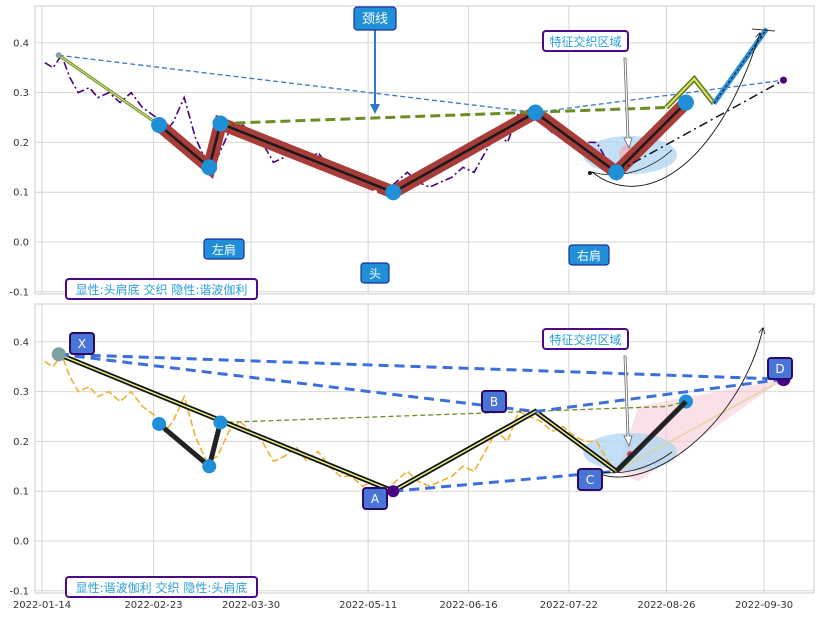  I want to click on overlap-zone-label: 特征交织区域, so click(585, 41).